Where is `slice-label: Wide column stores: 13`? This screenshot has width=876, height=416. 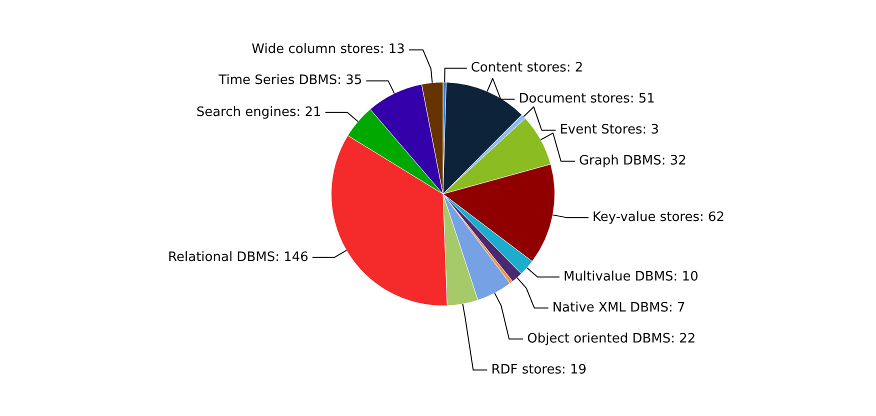 slice-label: Wide column stores: 13 is located at coordinates (328, 50).